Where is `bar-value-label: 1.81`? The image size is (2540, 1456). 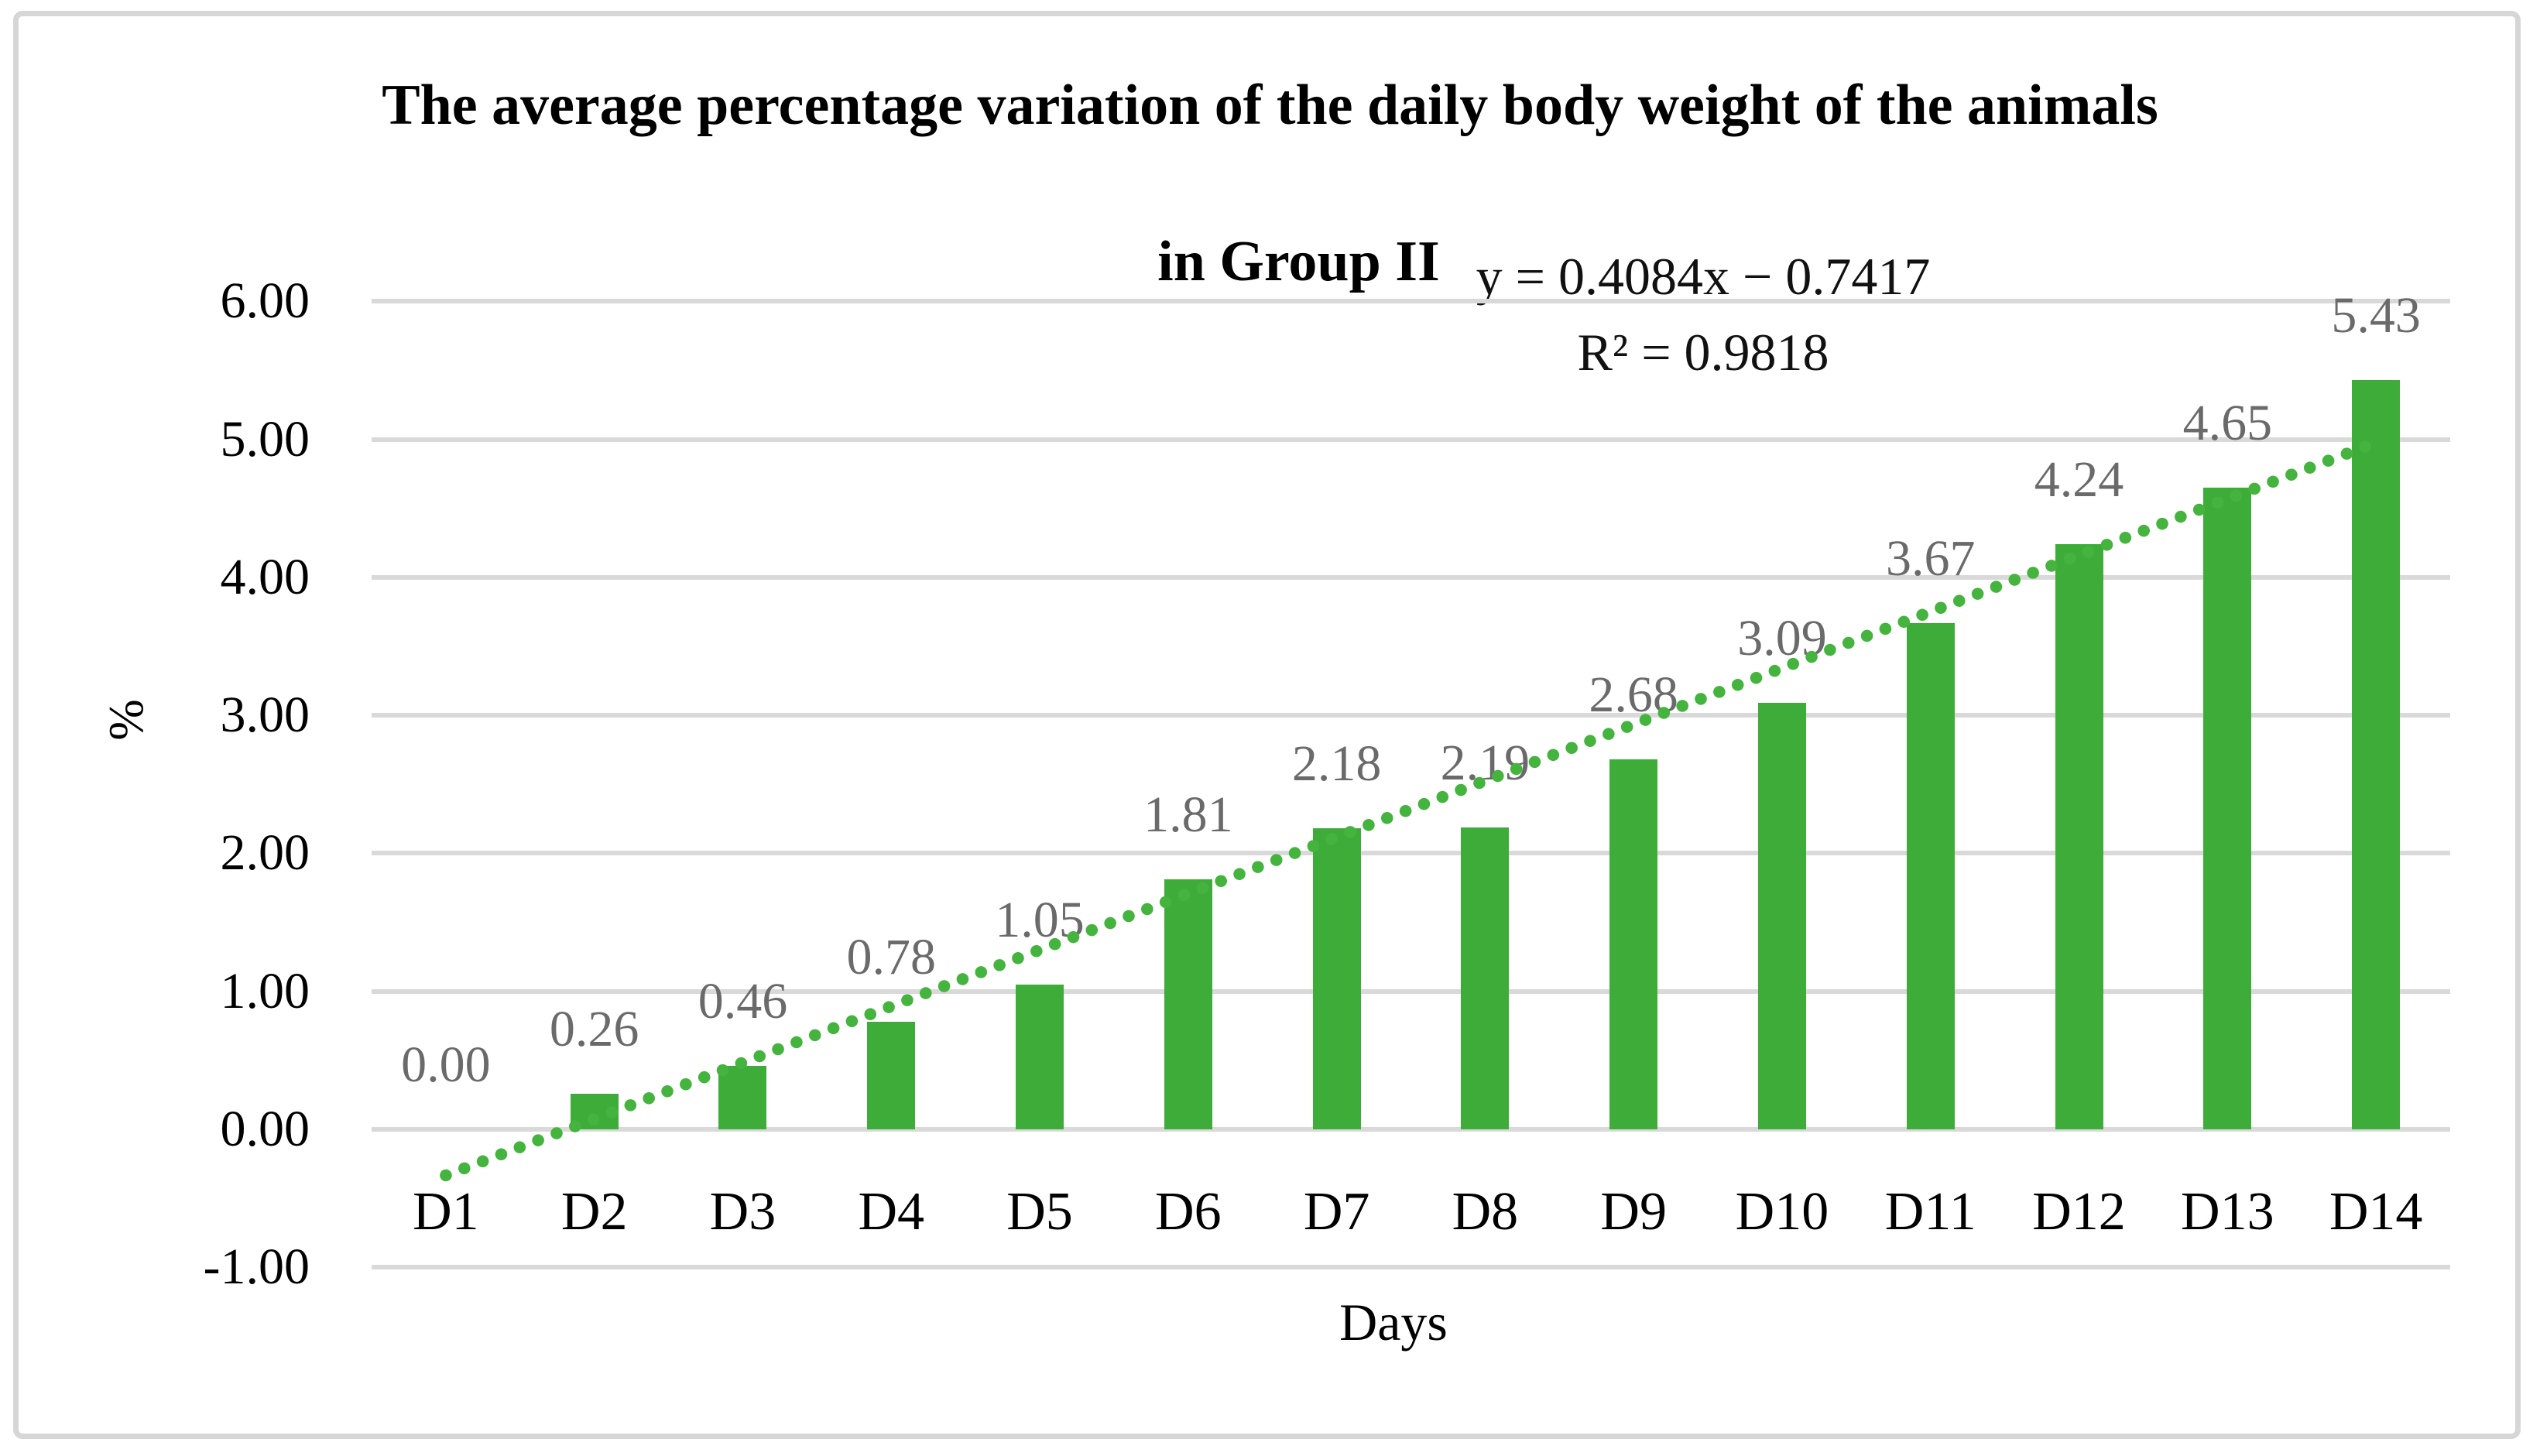 bar-value-label: 1.81 is located at coordinates (1188, 815).